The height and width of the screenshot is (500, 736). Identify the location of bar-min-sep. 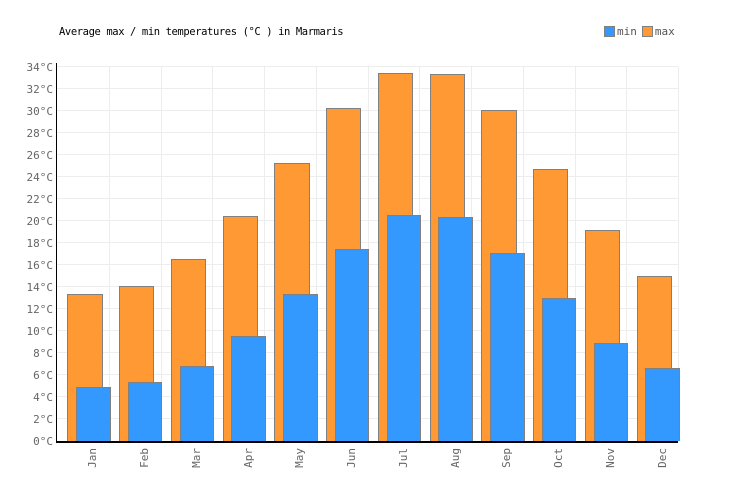
(507, 347).